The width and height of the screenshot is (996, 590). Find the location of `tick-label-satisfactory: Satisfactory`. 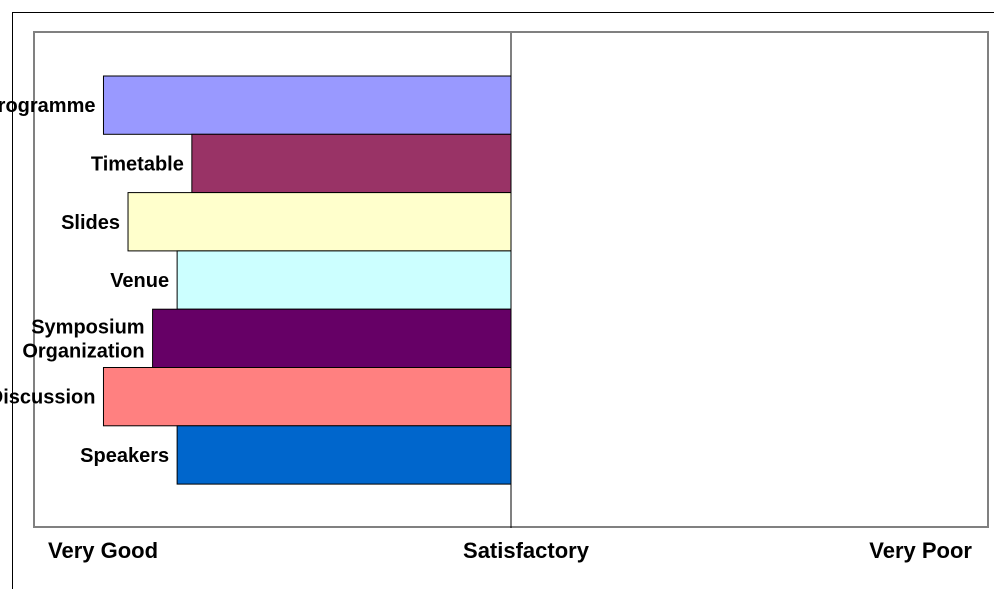

tick-label-satisfactory: Satisfactory is located at coordinates (526, 550).